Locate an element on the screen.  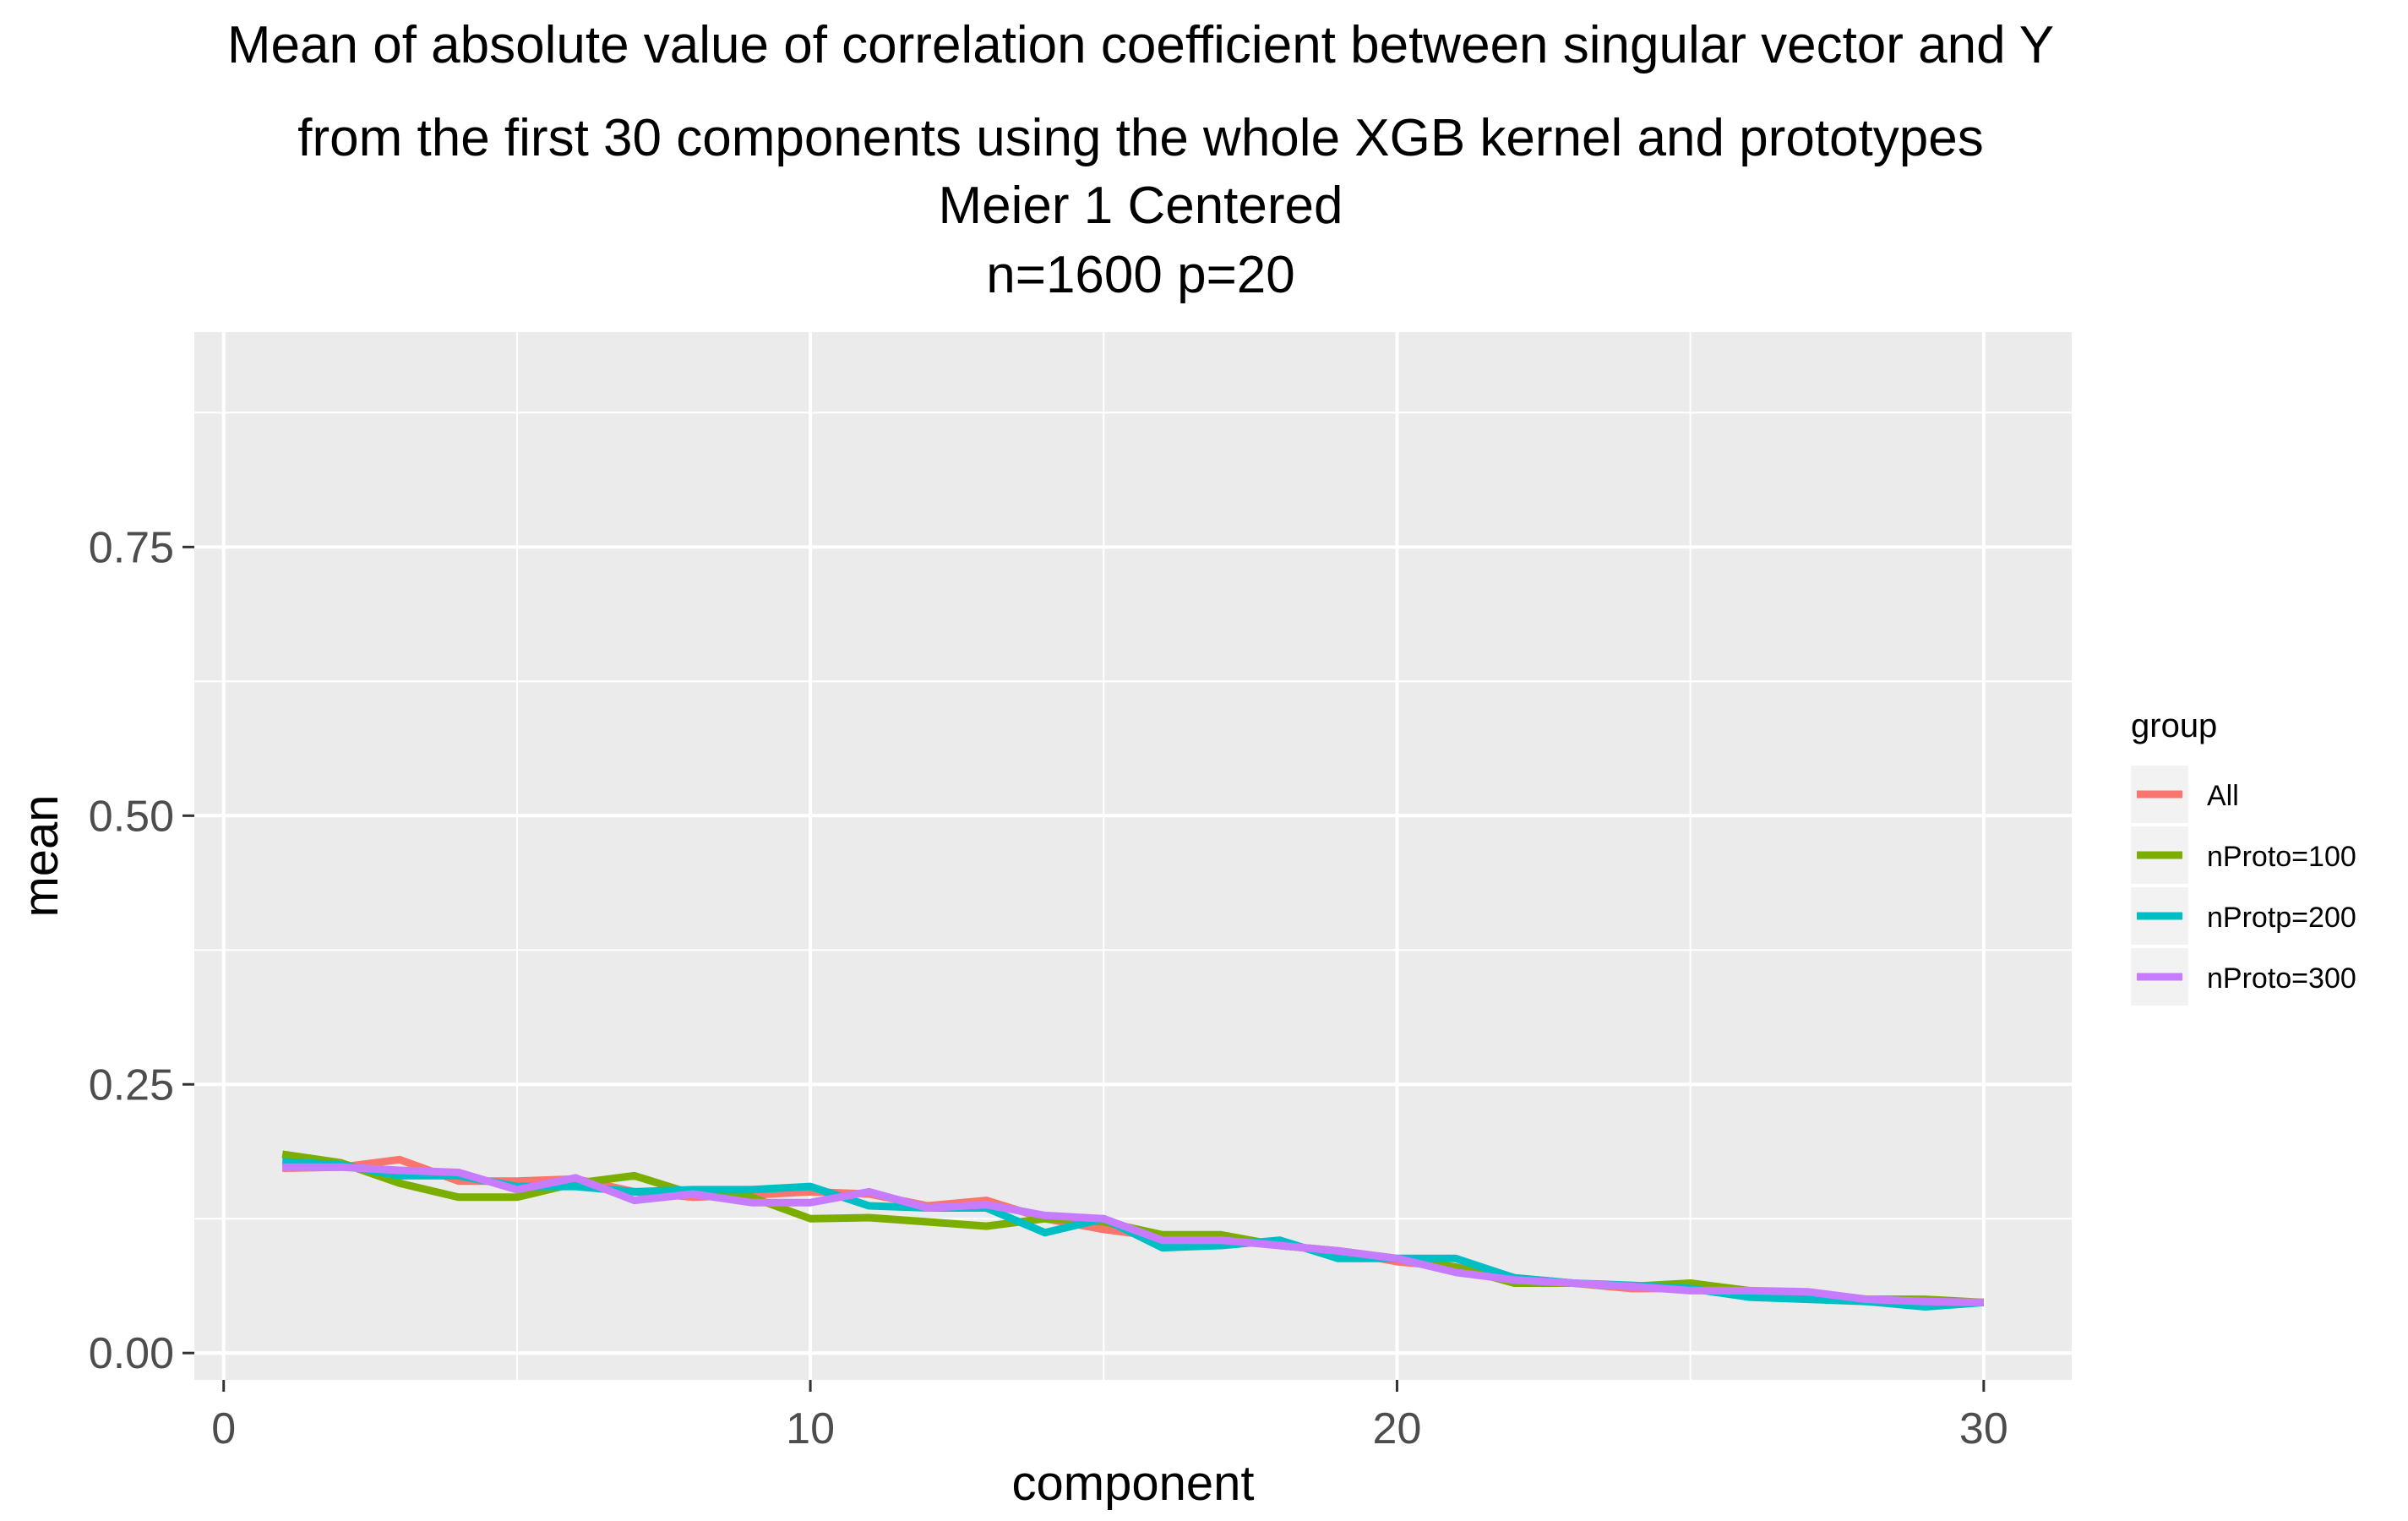
y-axis-label: mean is located at coordinates (41, 855).